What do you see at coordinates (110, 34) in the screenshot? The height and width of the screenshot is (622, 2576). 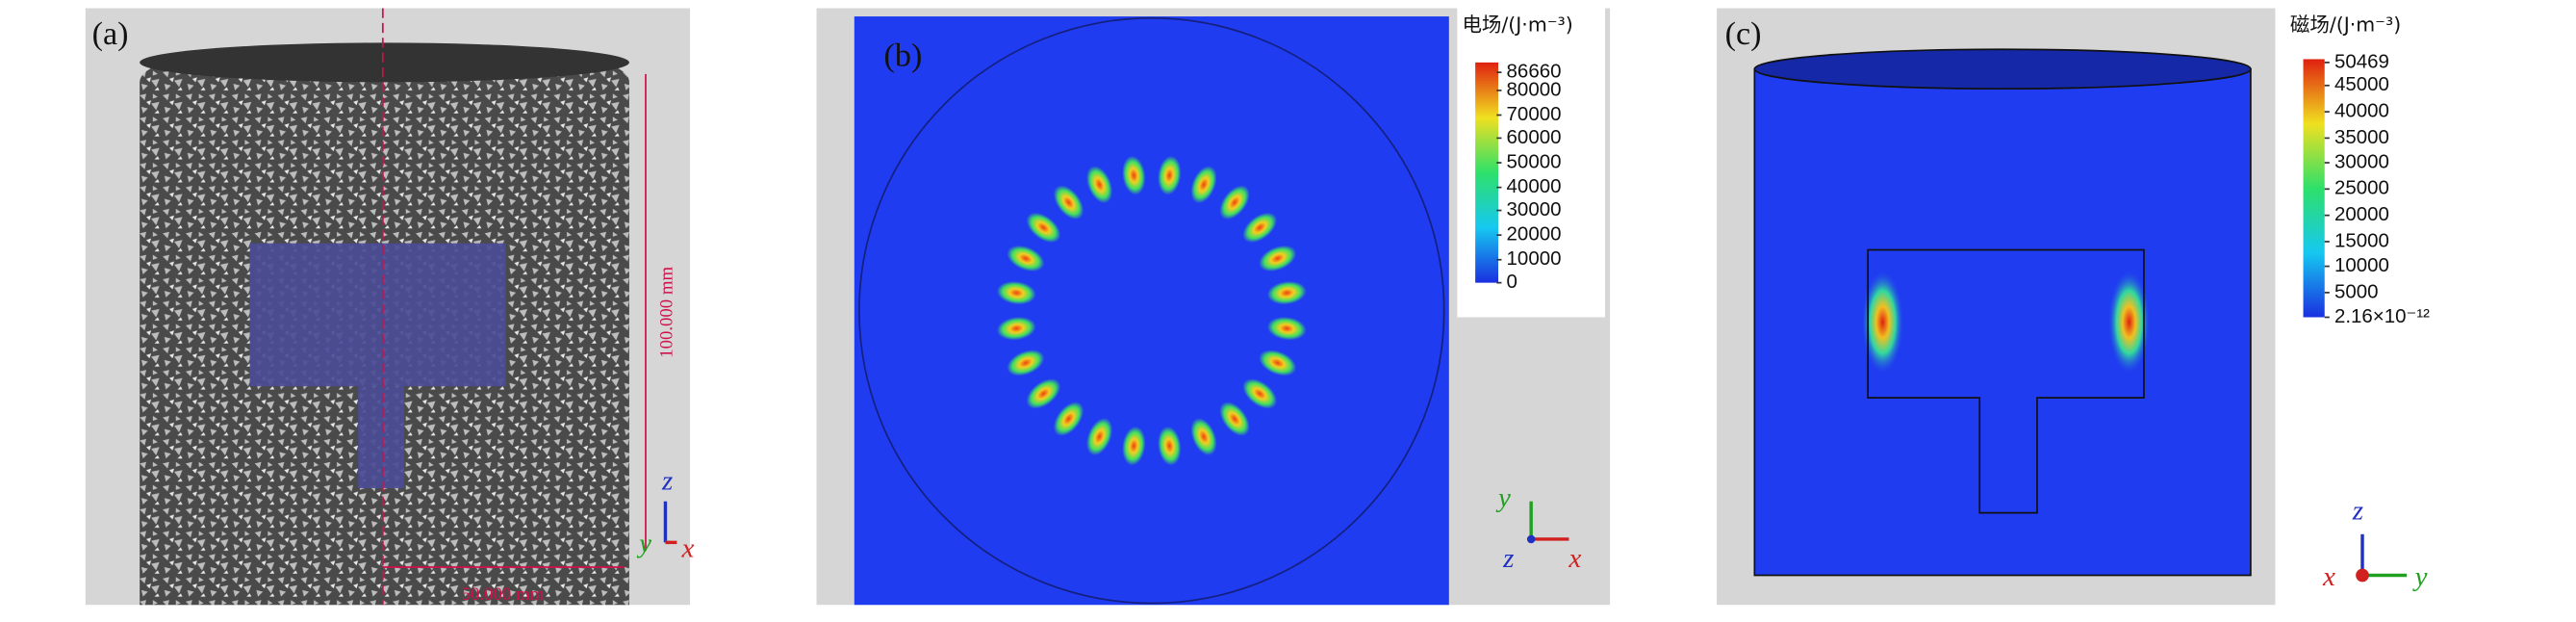 I see `panel-label: (a)` at bounding box center [110, 34].